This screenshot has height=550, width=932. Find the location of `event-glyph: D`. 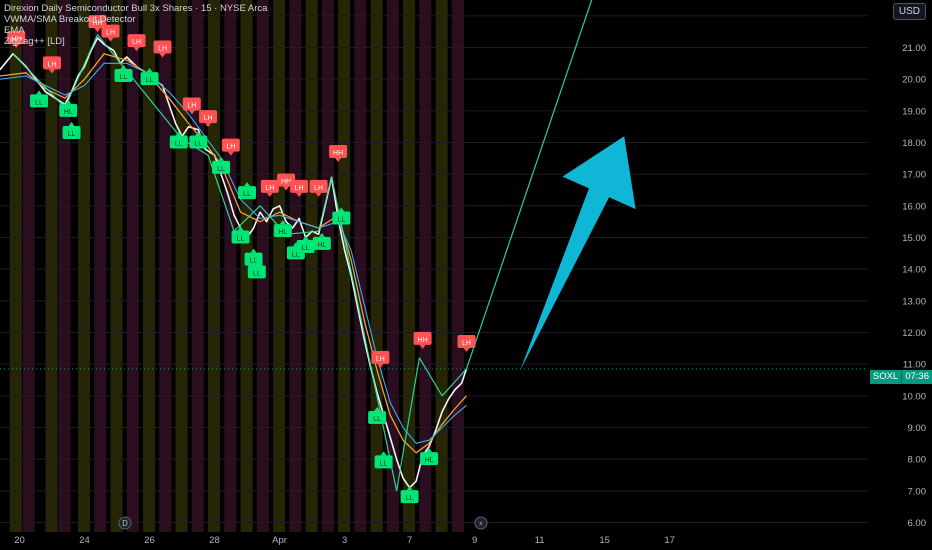

event-glyph: D is located at coordinates (125, 523).